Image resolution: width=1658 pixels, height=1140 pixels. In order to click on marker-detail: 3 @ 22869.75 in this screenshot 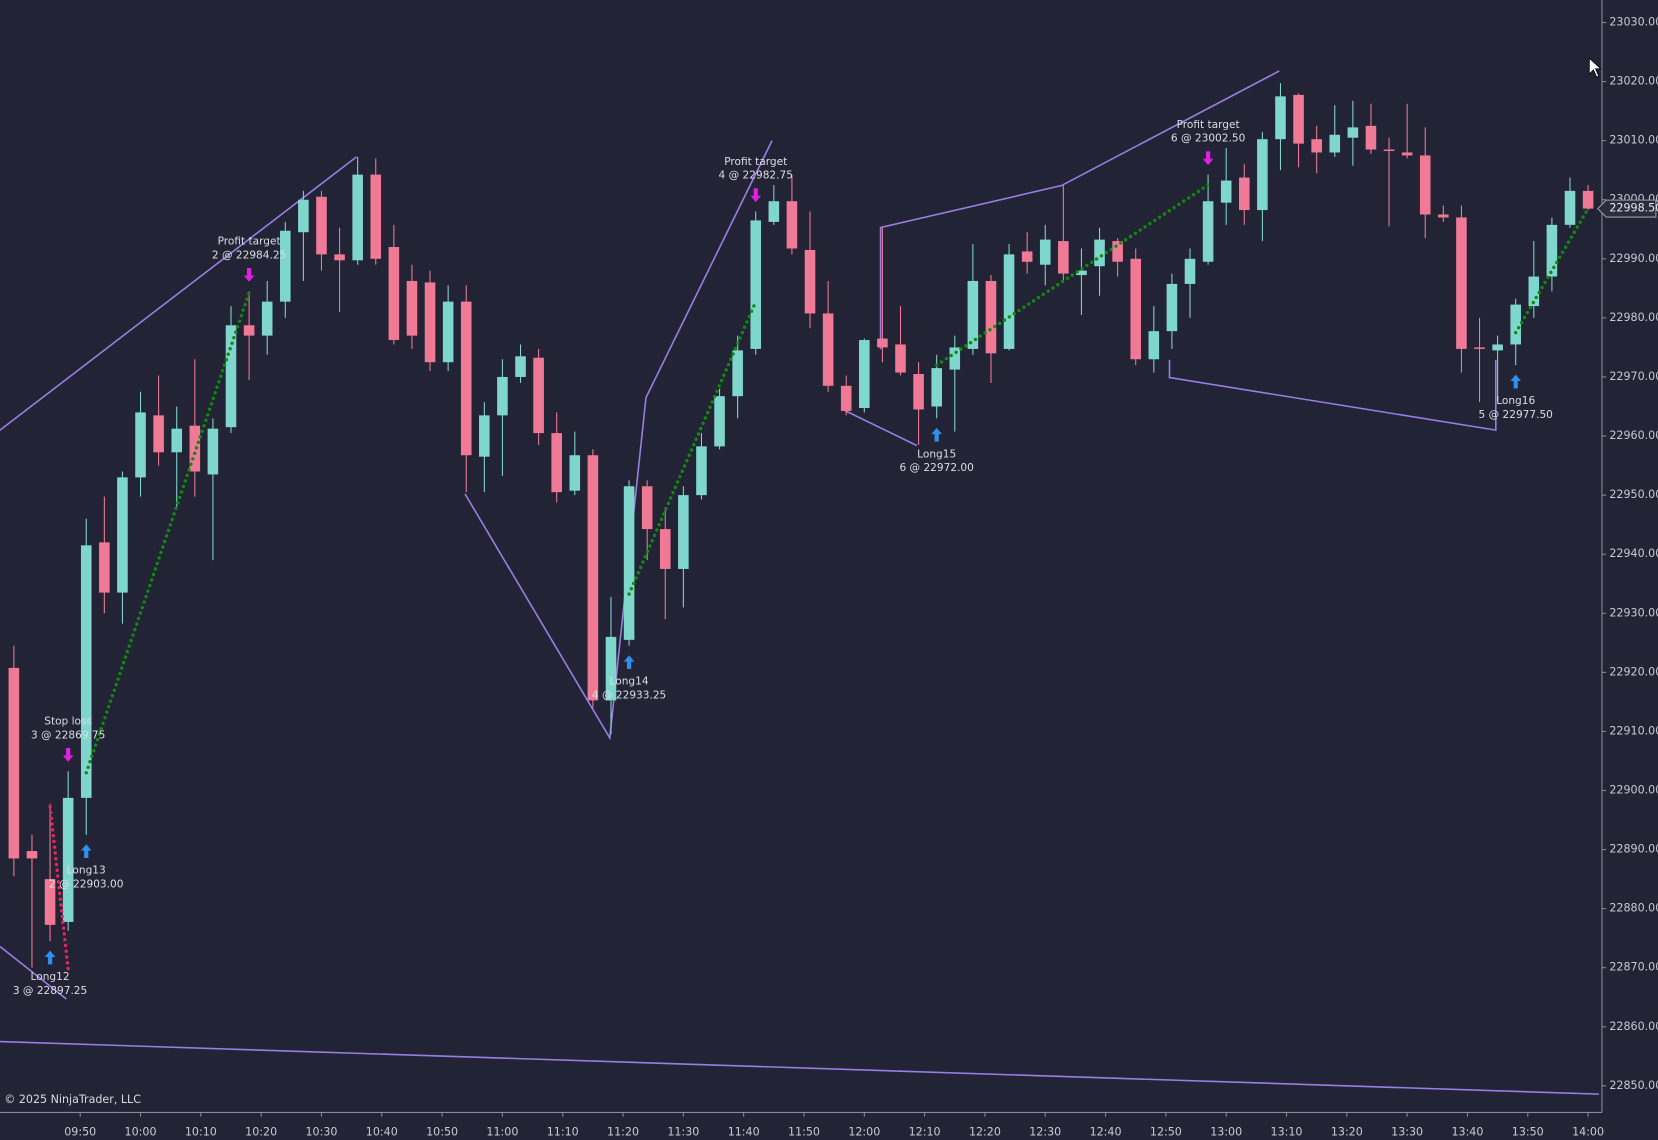, I will do `click(68, 735)`.